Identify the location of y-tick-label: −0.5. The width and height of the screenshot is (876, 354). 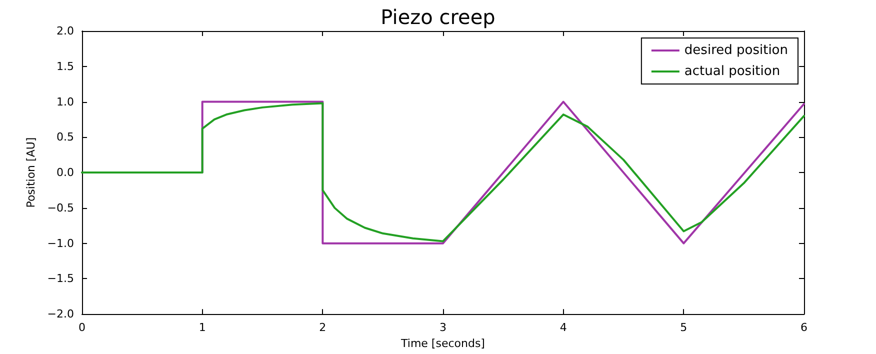
(60, 207).